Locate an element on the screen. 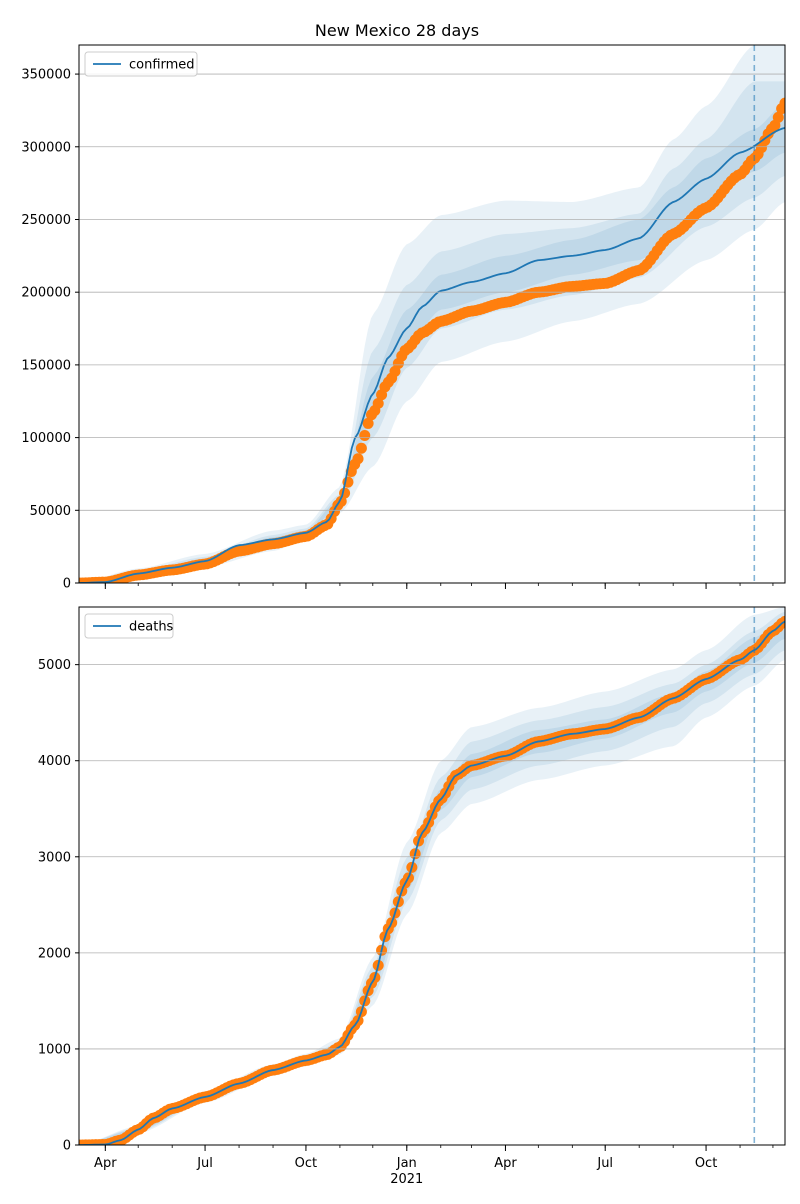  xtick-year-label: 2021 is located at coordinates (406, 1179).